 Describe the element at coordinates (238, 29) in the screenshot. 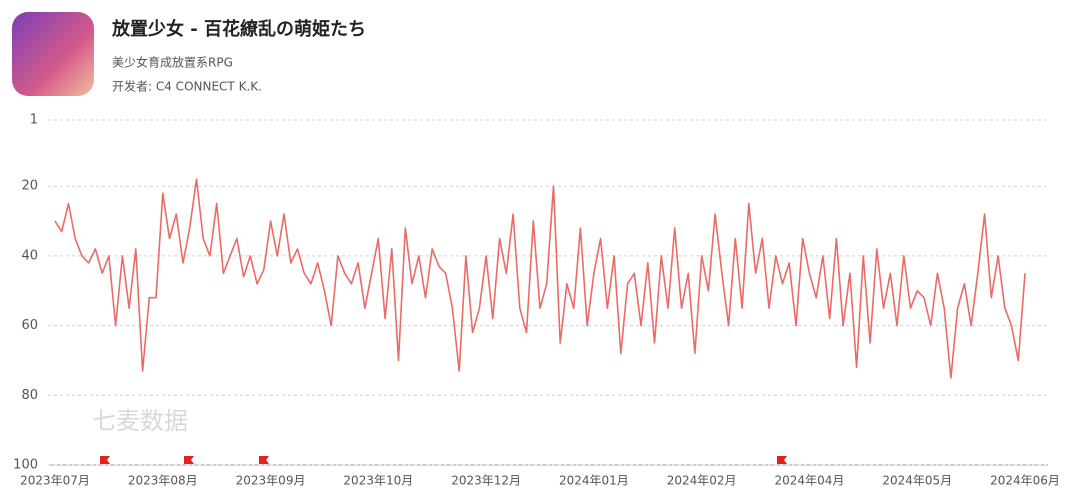

I see `app-title: 放置少女 - 百花繚乱の萌姫たち` at that location.